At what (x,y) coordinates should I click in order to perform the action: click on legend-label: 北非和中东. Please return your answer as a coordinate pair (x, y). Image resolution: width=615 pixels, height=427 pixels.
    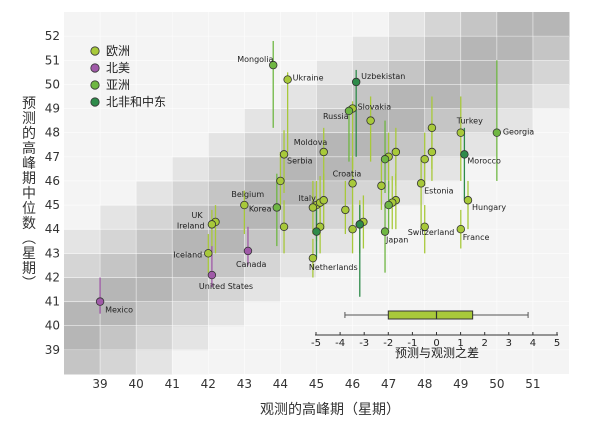
    Looking at the image, I should click on (136, 101).